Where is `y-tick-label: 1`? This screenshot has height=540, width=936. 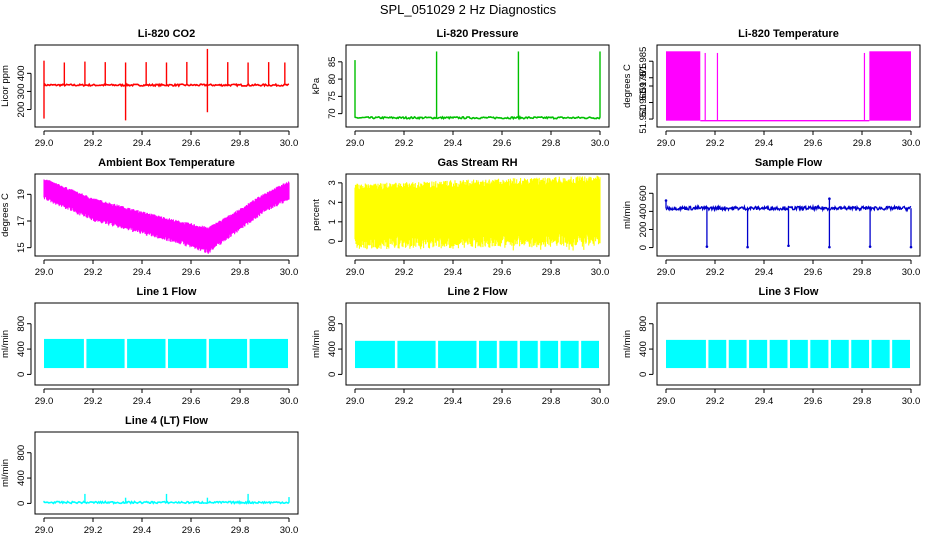
y-tick-label: 1 is located at coordinates (332, 221).